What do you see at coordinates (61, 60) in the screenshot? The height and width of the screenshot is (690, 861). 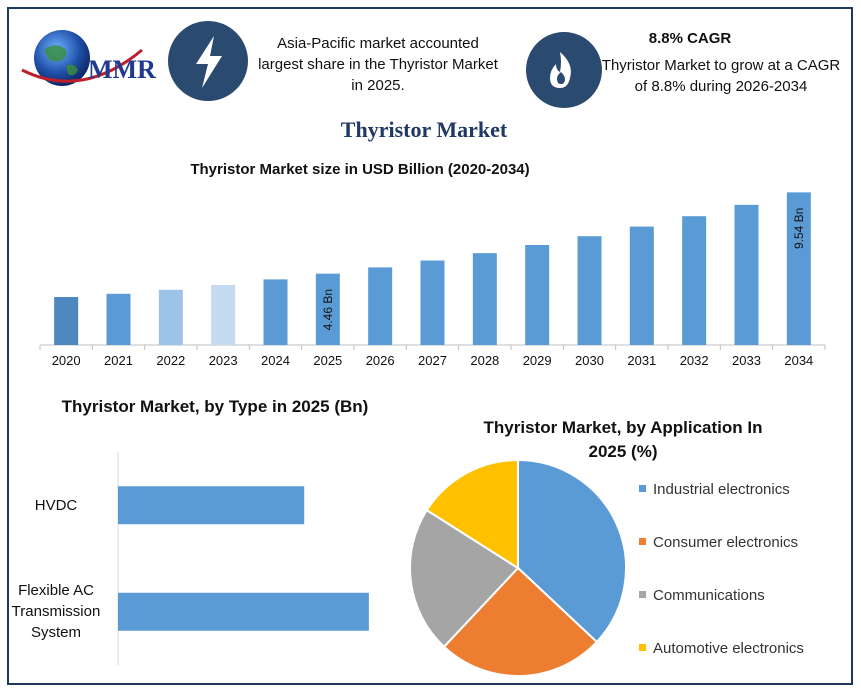 I see `logo-land` at bounding box center [61, 60].